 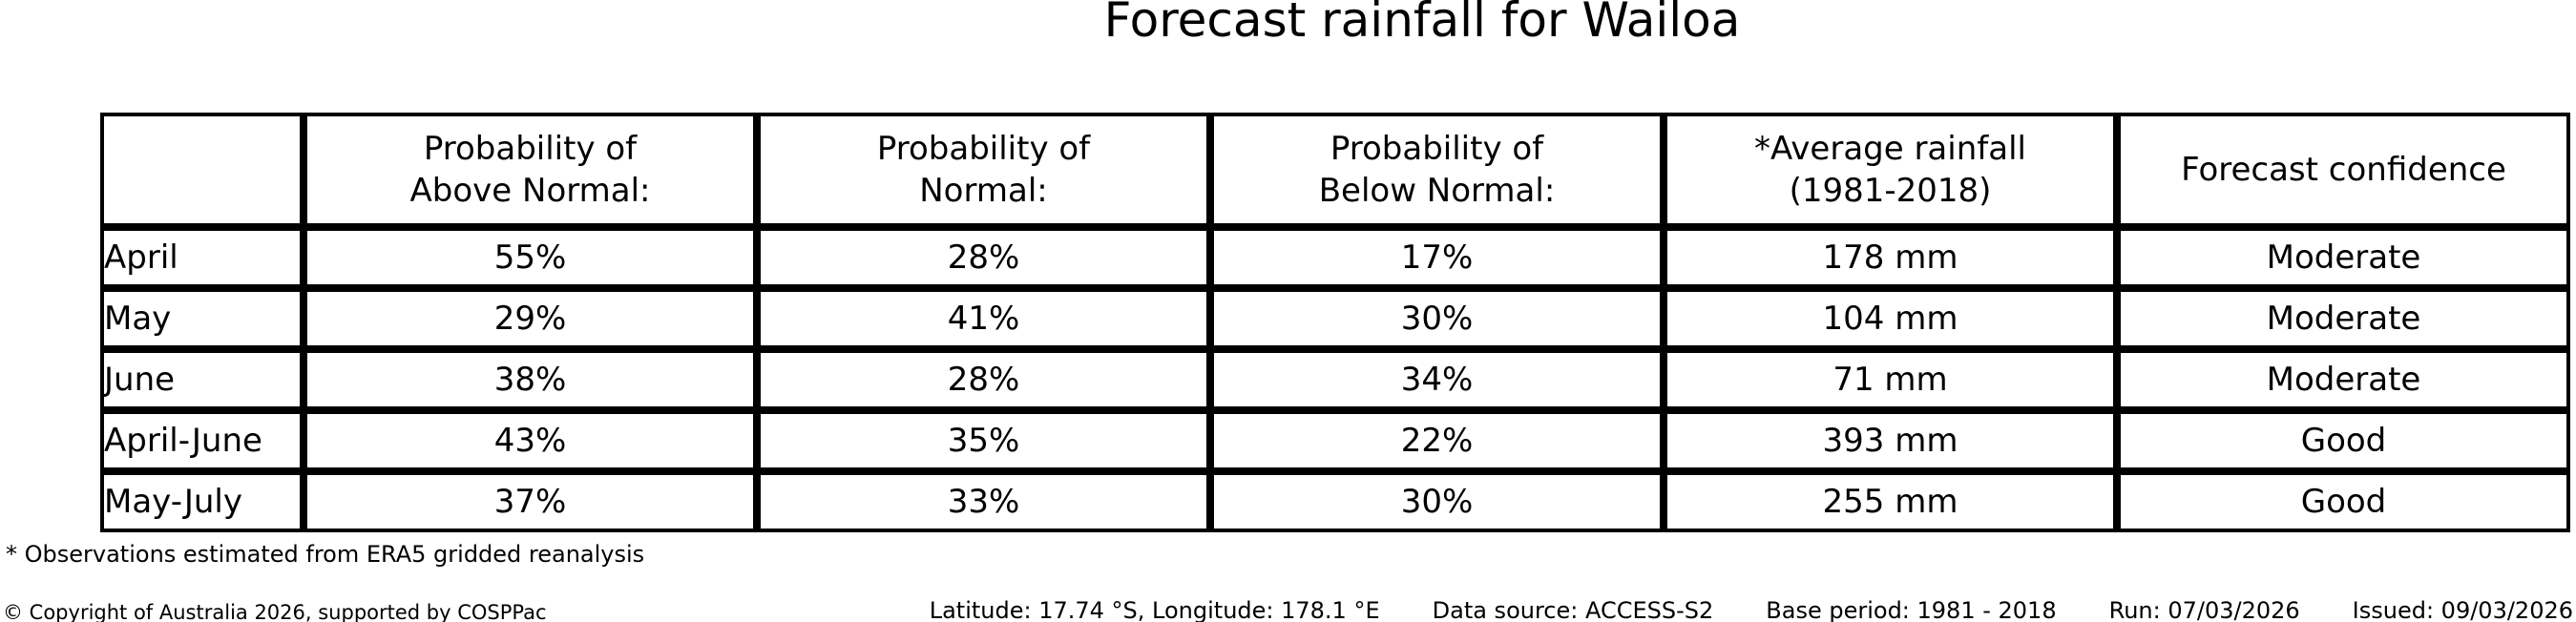 I want to click on col-header-normal: Probability of Normal:, so click(x=983, y=170).